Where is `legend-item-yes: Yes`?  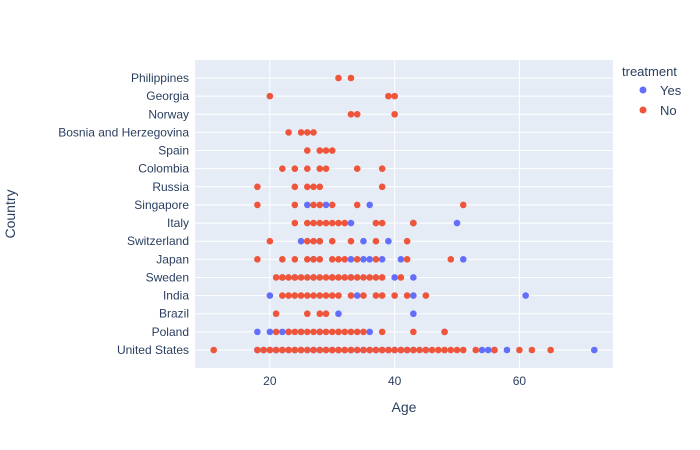
legend-item-yes: Yes is located at coordinates (660, 90).